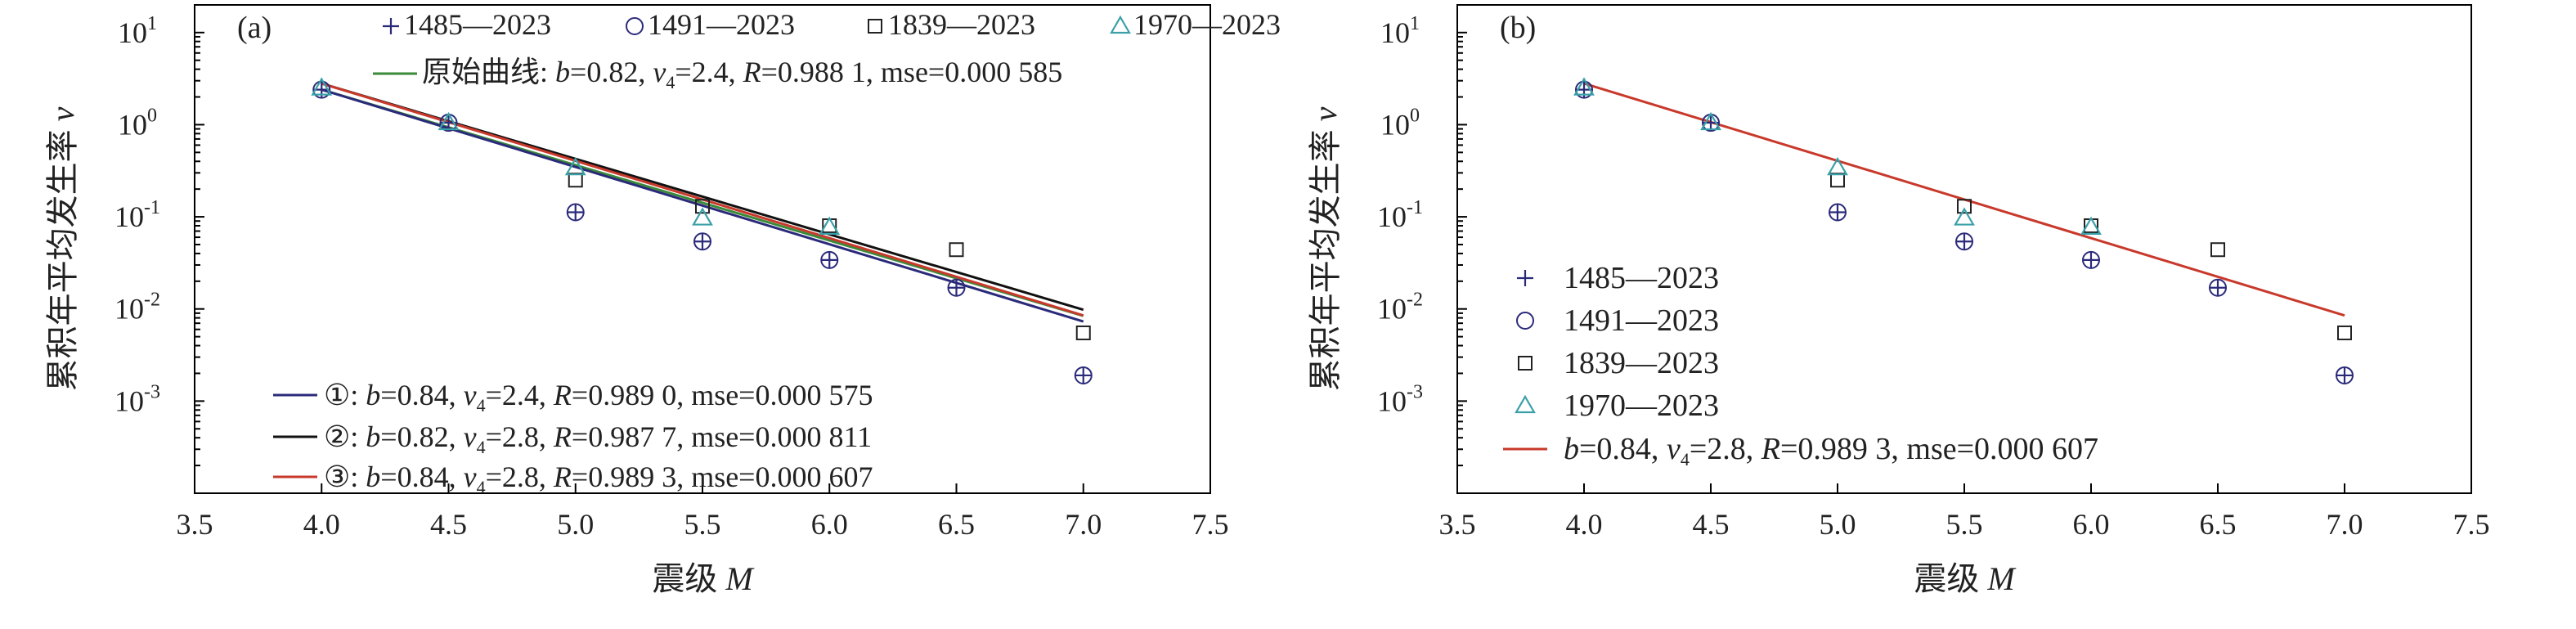 This screenshot has height=629, width=2576. I want to click on y-tick-label: 10⁰, so click(1400, 123).